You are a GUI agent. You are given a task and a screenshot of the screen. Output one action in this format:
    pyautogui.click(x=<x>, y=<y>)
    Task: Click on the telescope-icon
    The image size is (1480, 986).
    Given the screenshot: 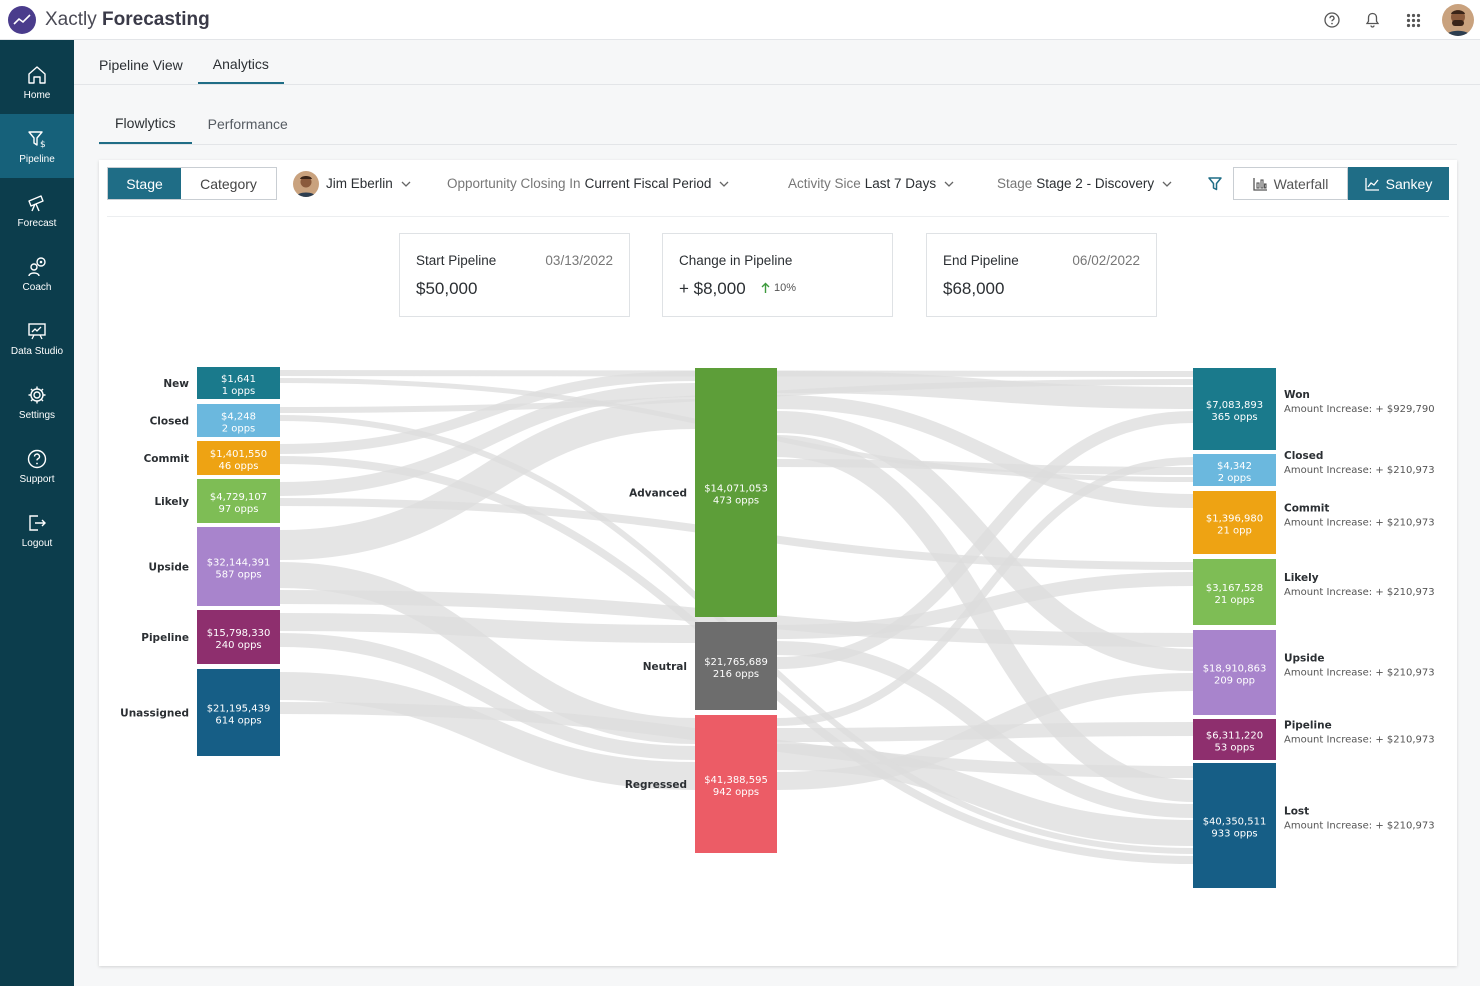 What is the action you would take?
    pyautogui.click(x=36, y=202)
    